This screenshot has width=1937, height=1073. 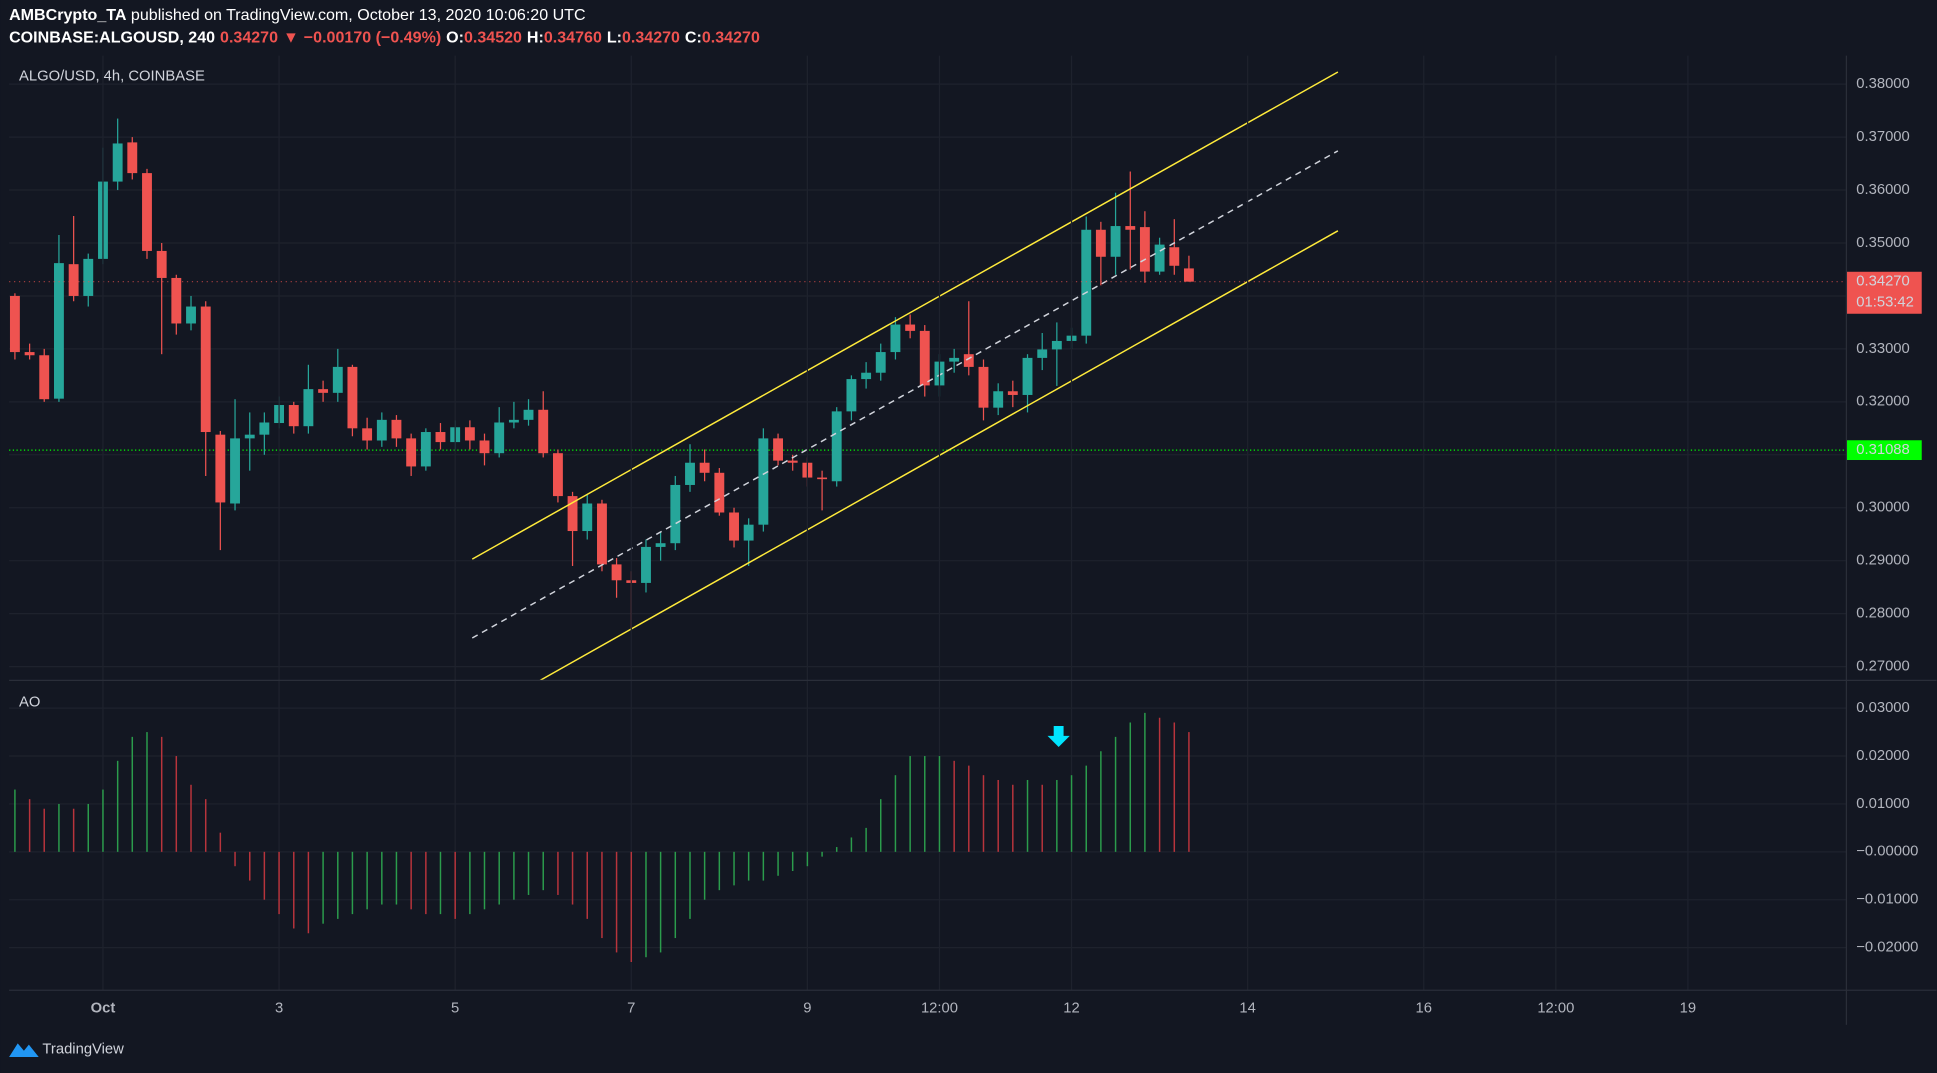 I want to click on y-tick-label: 0.27000, so click(x=1883, y=666).